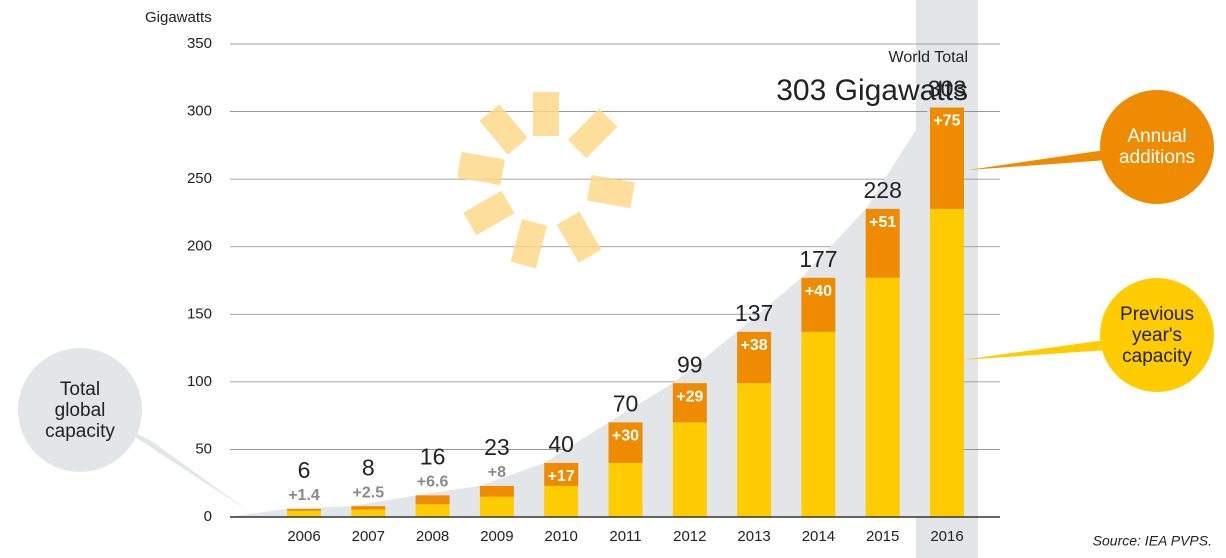  I want to click on sun-decoration, so click(546, 180).